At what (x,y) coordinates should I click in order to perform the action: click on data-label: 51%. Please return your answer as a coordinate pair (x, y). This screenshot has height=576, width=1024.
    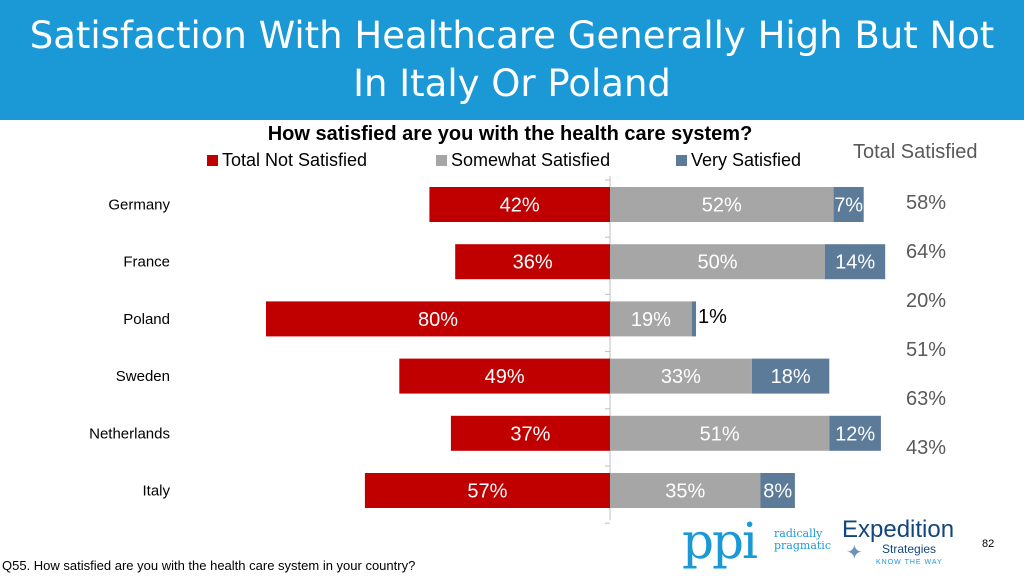
    Looking at the image, I should click on (720, 434).